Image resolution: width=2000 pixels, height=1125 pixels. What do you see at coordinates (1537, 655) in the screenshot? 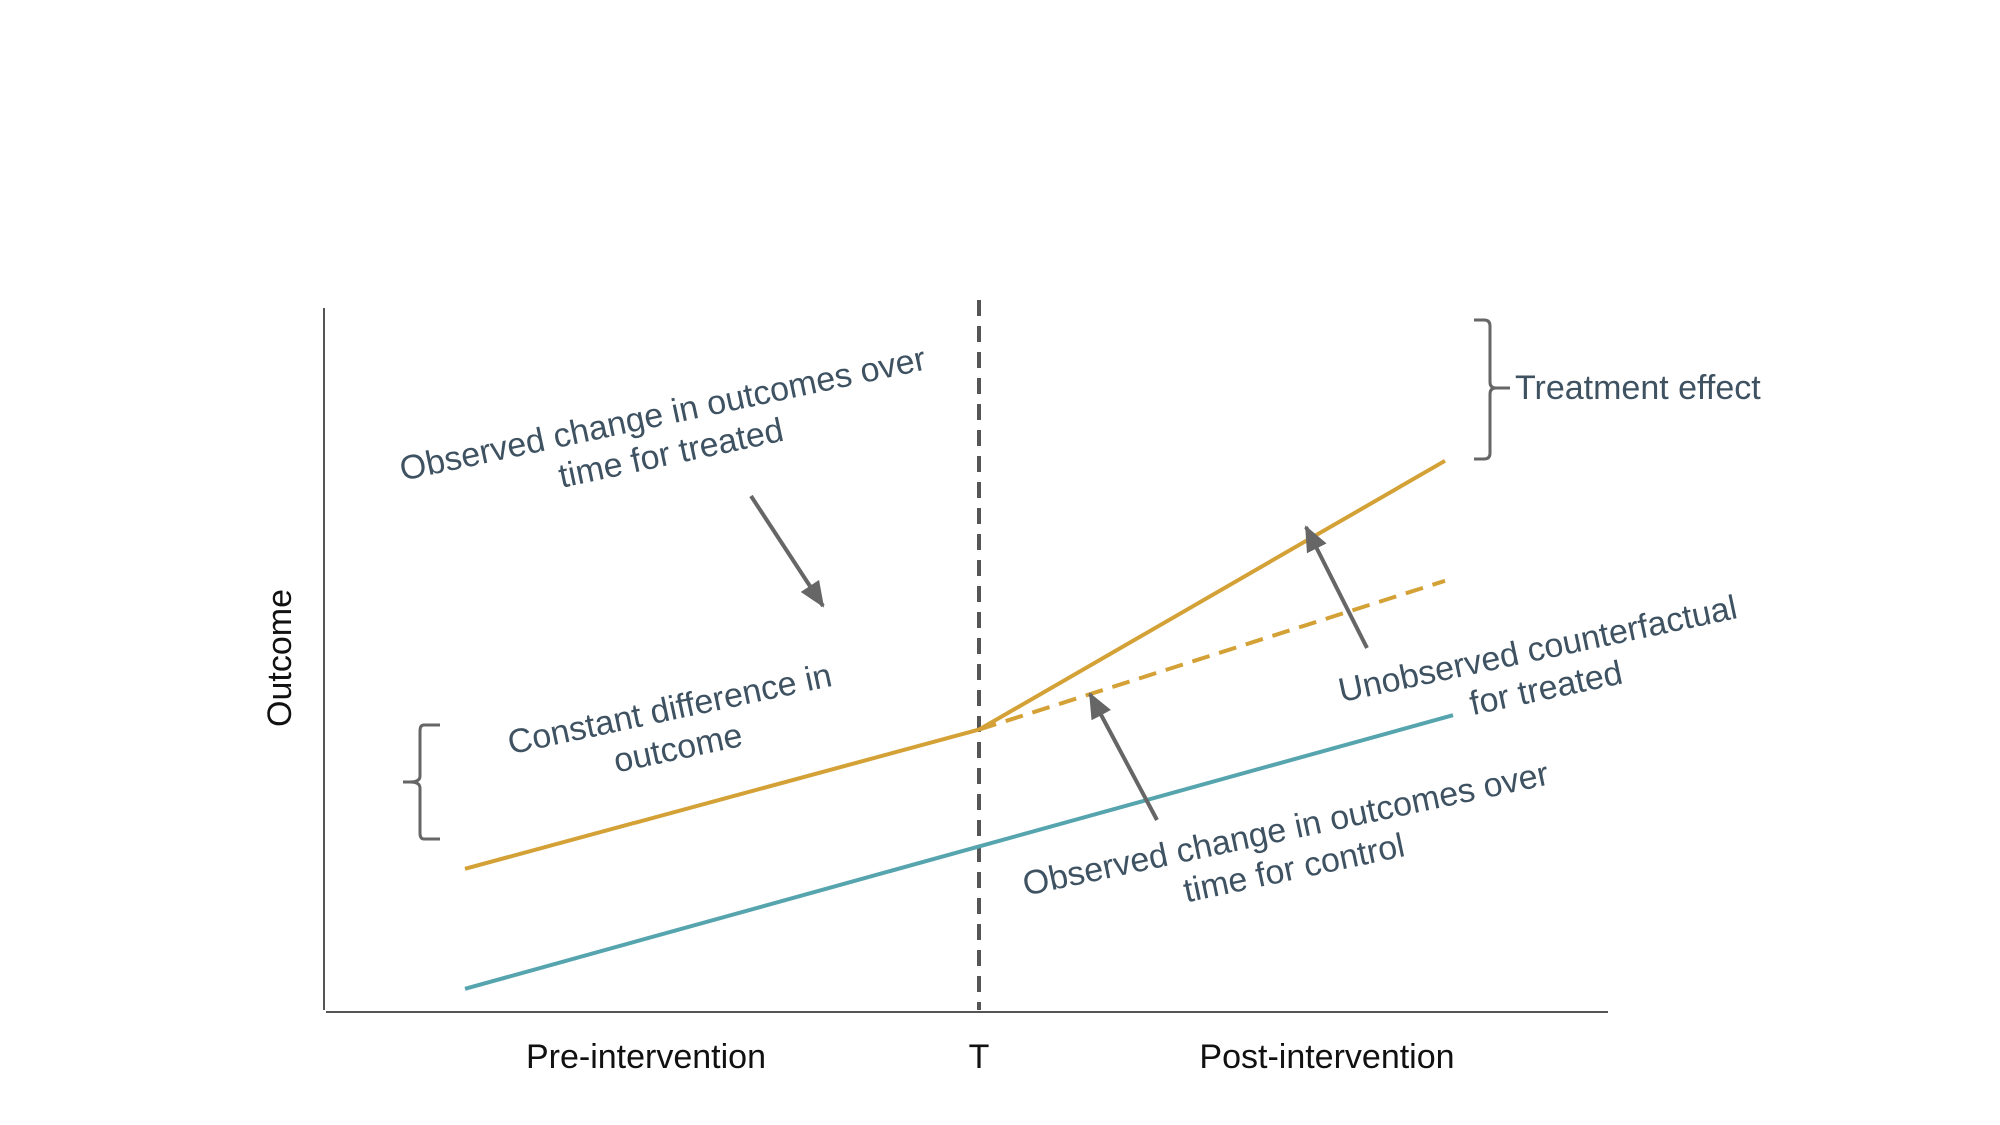
I see `counterfactual-annotation: Unobserved counterfactual for treated` at bounding box center [1537, 655].